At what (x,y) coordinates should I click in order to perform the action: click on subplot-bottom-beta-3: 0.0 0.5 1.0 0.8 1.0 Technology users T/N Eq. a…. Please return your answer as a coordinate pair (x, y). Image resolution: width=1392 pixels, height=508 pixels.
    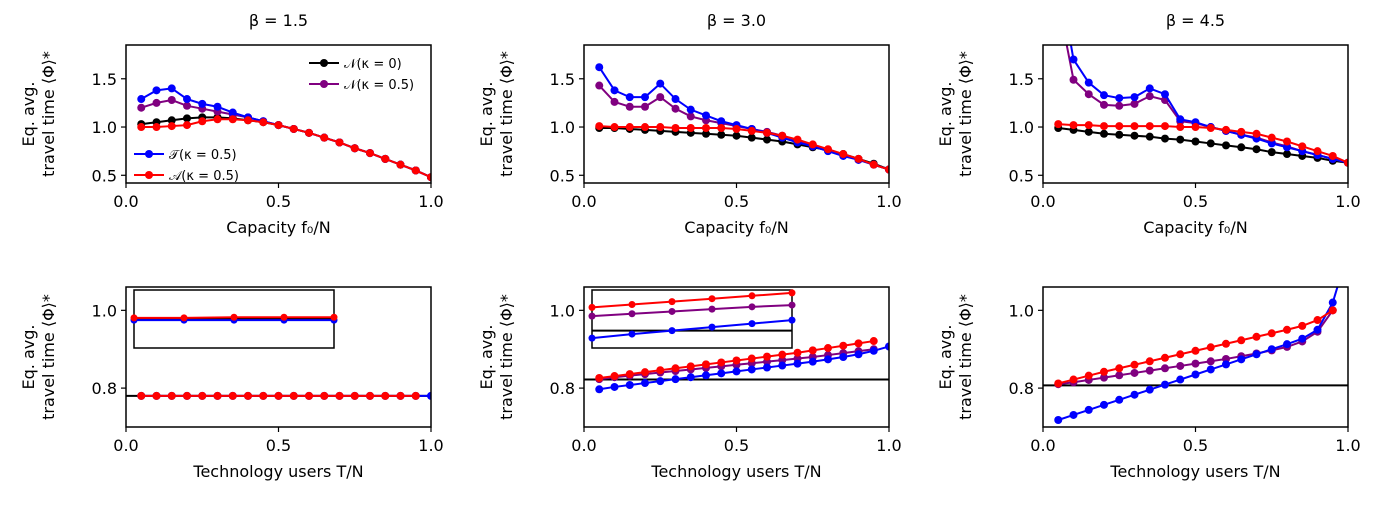
    Looking at the image, I should click on (689, 383).